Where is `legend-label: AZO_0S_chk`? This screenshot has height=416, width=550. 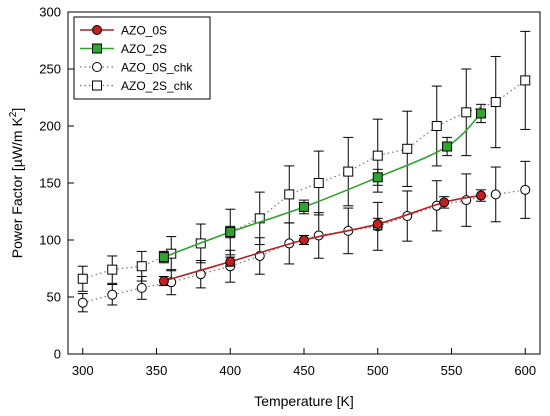
legend-label: AZO_0S_chk is located at coordinates (157, 68).